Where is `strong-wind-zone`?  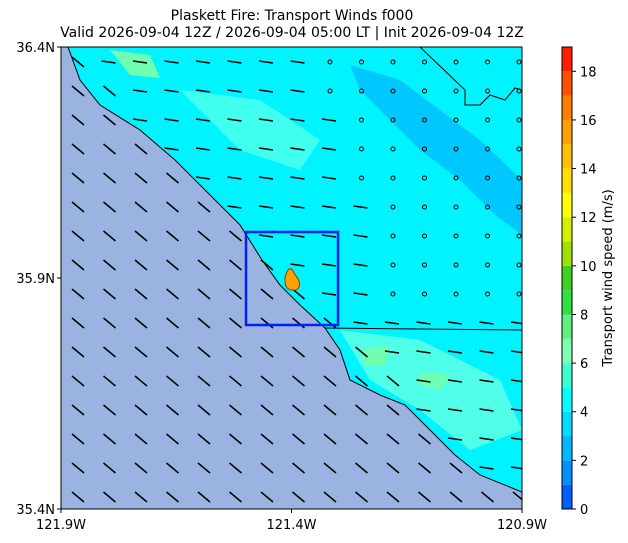
strong-wind-zone is located at coordinates (436, 150).